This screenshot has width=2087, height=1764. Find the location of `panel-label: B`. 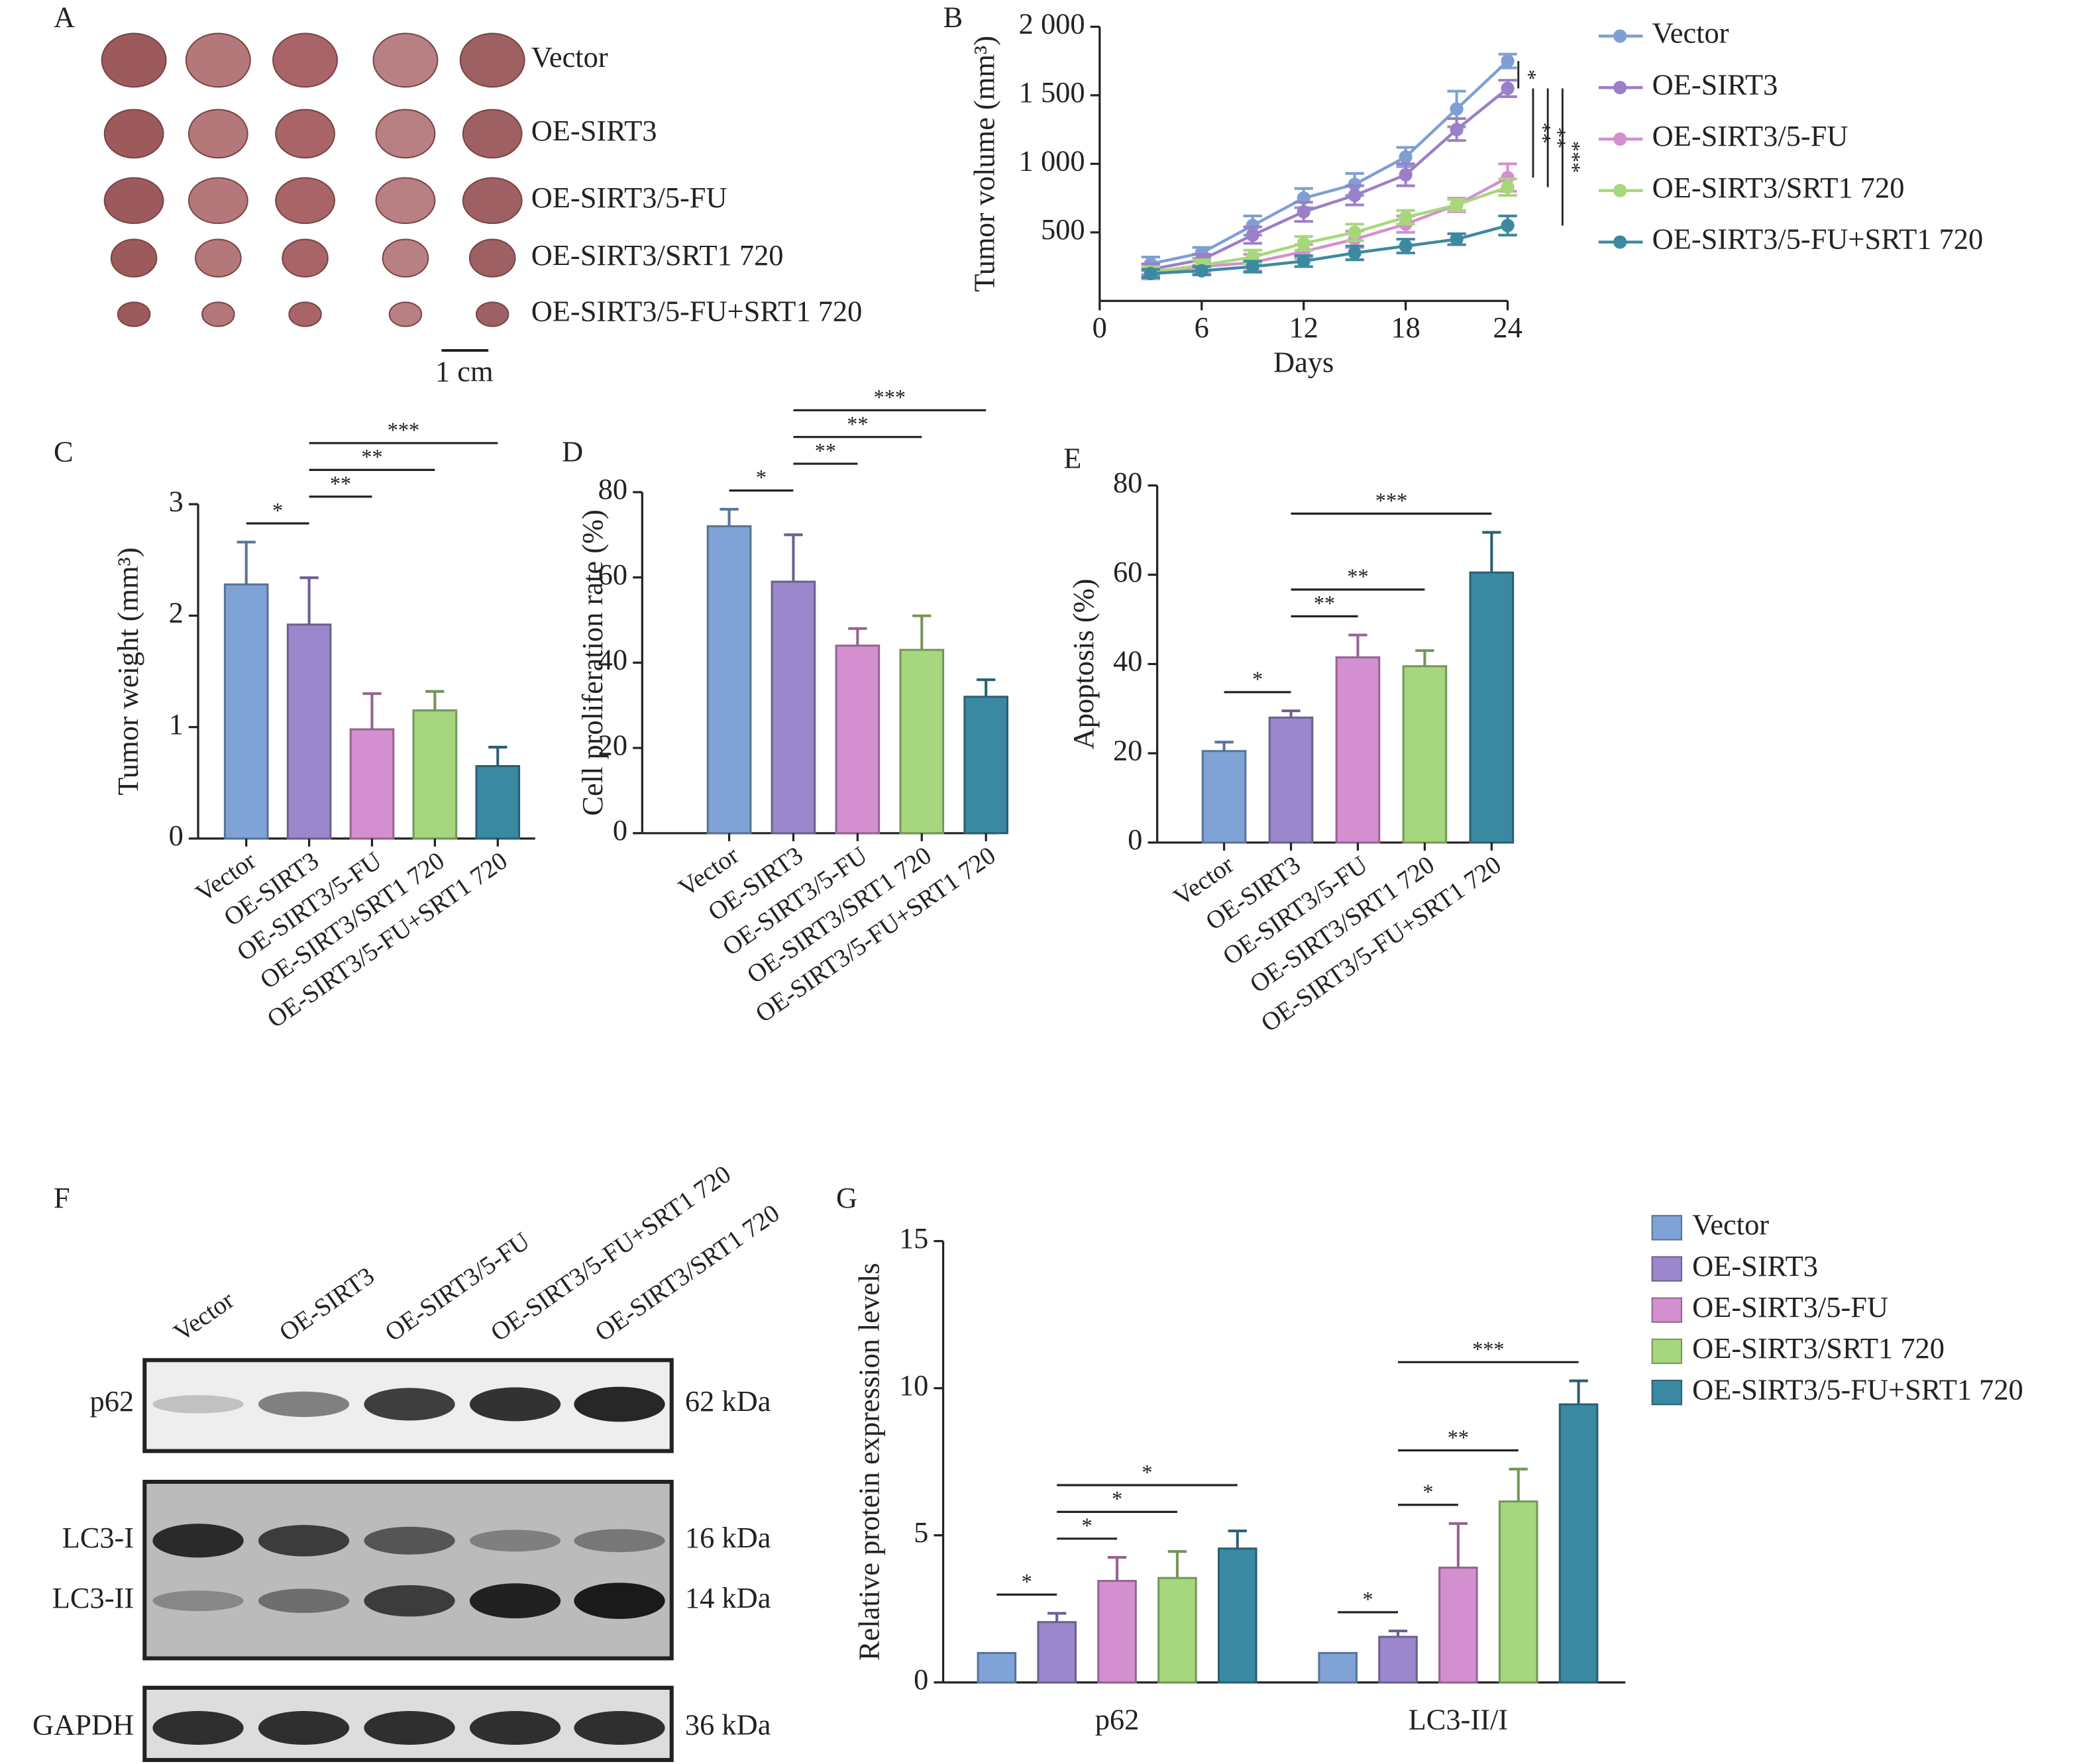

panel-label: B is located at coordinates (953, 16).